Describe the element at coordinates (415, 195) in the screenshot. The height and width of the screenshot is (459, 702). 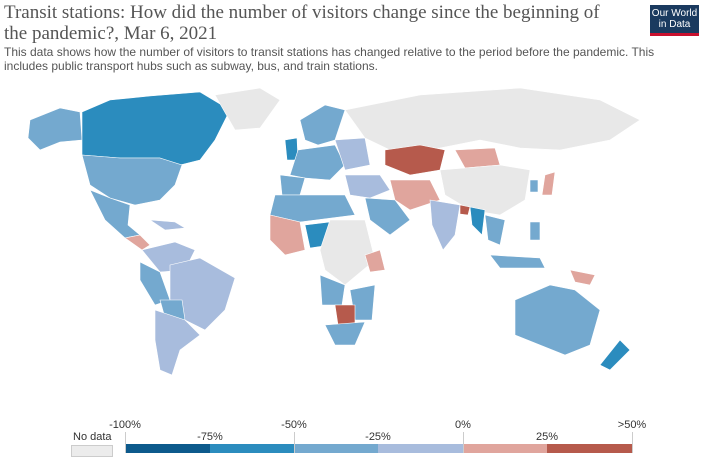
I see `region-iran-afghanistan` at that location.